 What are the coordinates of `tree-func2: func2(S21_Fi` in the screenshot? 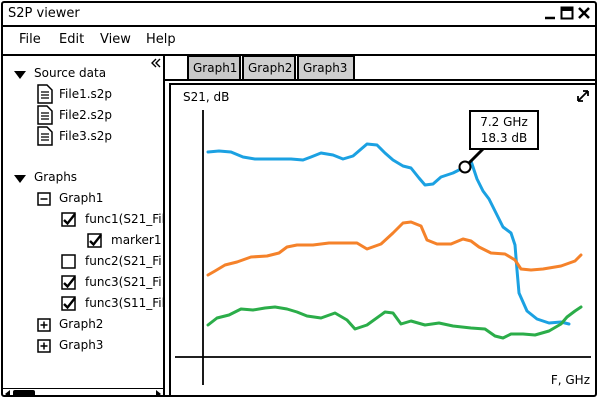 It's located at (123, 261).